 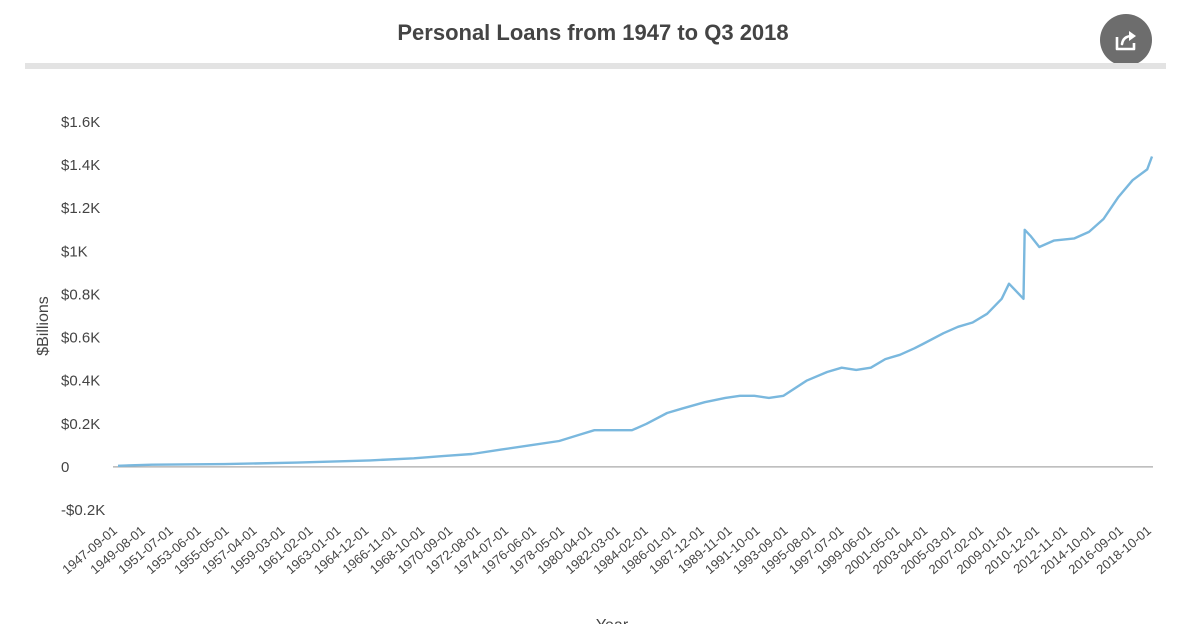 I want to click on share-button, so click(x=1126, y=40).